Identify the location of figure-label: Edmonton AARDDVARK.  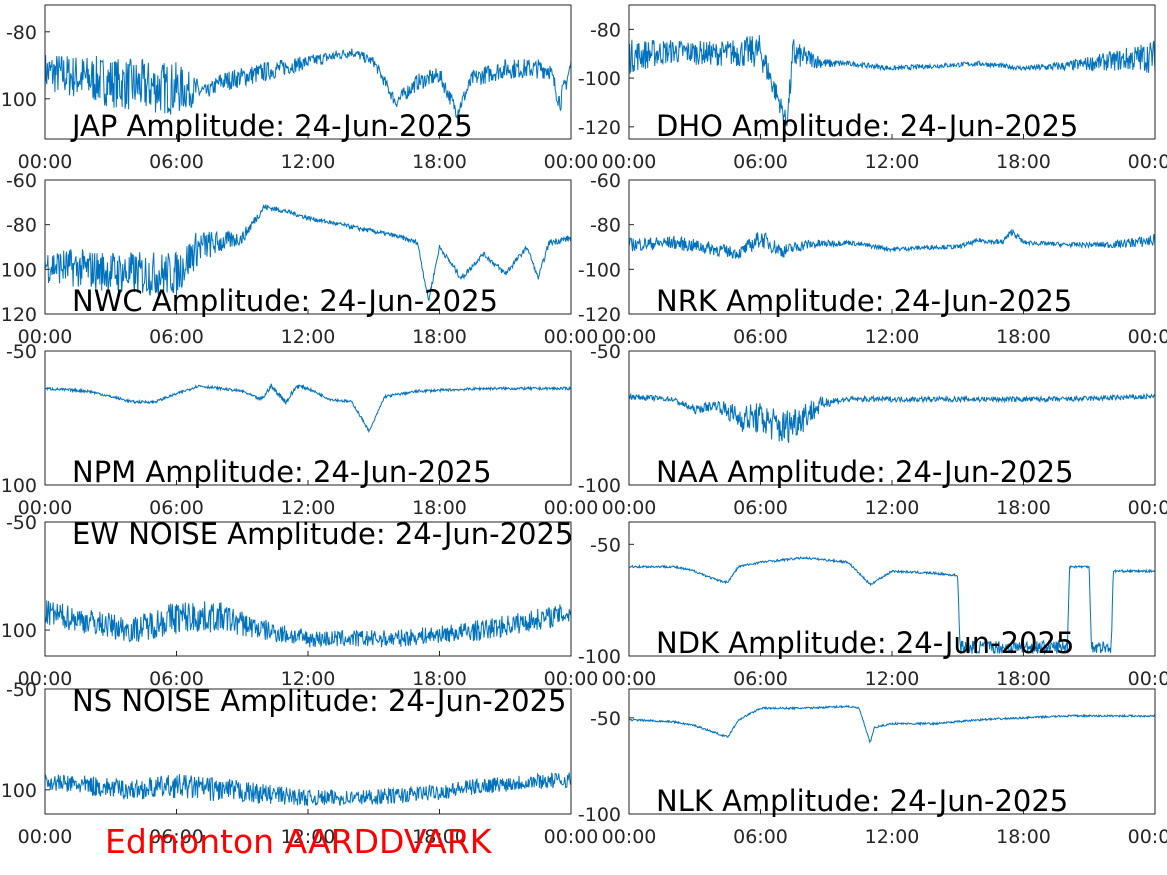
(299, 841).